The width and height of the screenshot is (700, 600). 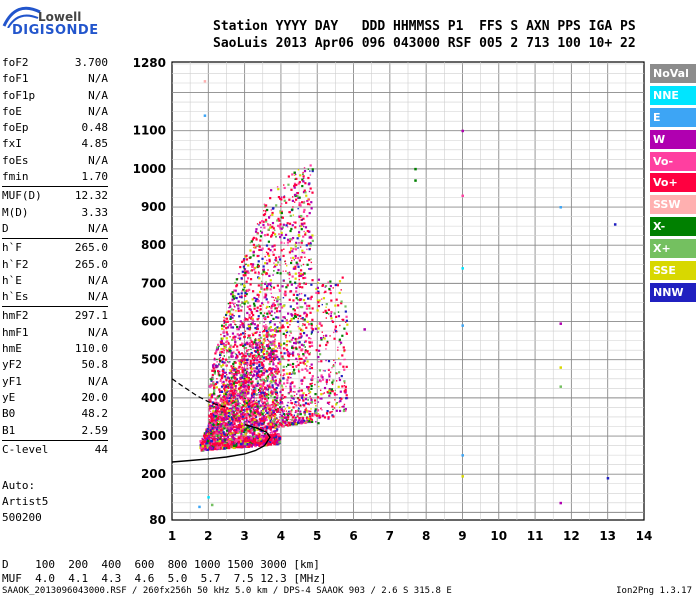 What do you see at coordinates (95, 365) in the screenshot?
I see `param-value: 50.8` at bounding box center [95, 365].